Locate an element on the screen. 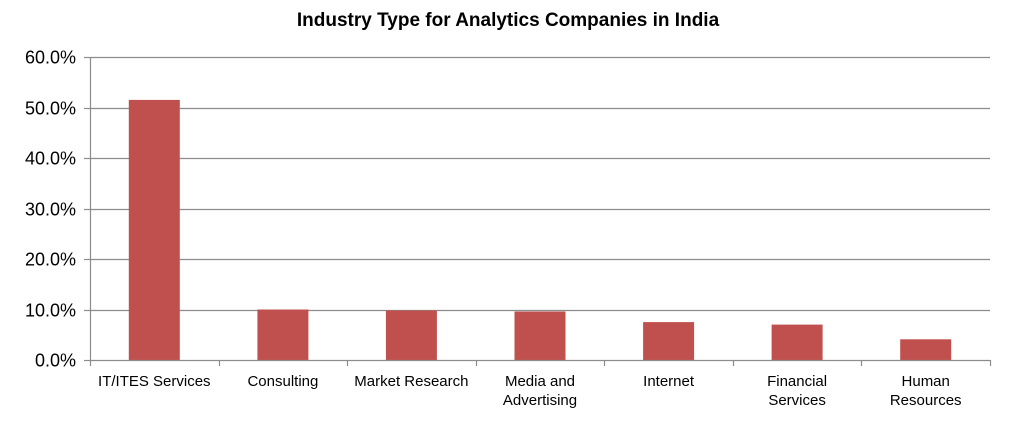 The height and width of the screenshot is (423, 1024). x-tick-label: IT/ITES Services is located at coordinates (154, 381).